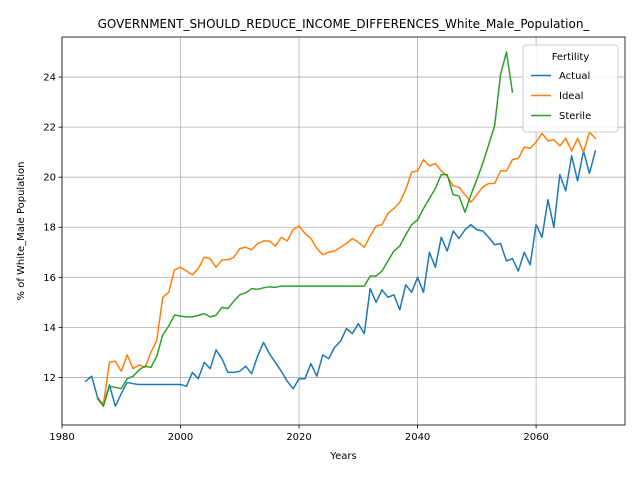  What do you see at coordinates (575, 116) in the screenshot?
I see `legend-label-sterile: Sterile` at bounding box center [575, 116].